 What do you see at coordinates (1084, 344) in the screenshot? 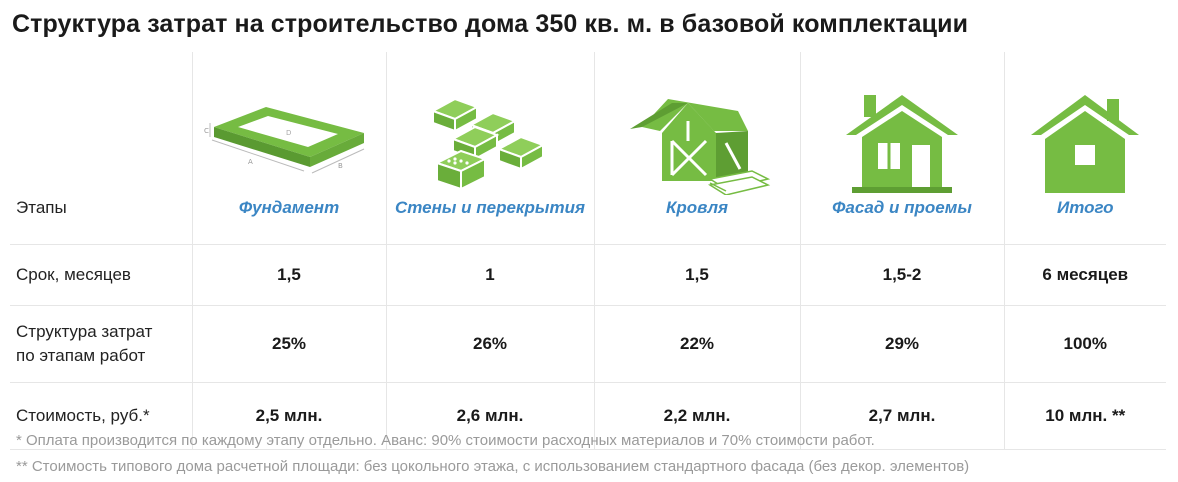
I see `table-cell: 100%` at bounding box center [1084, 344].